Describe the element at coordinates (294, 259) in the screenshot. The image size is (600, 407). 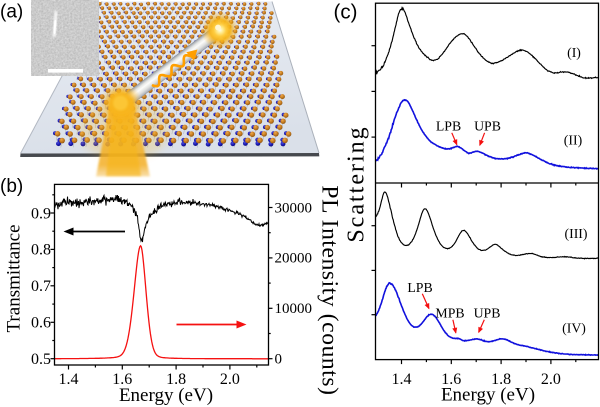
I see `svg-text: 20000` at that location.